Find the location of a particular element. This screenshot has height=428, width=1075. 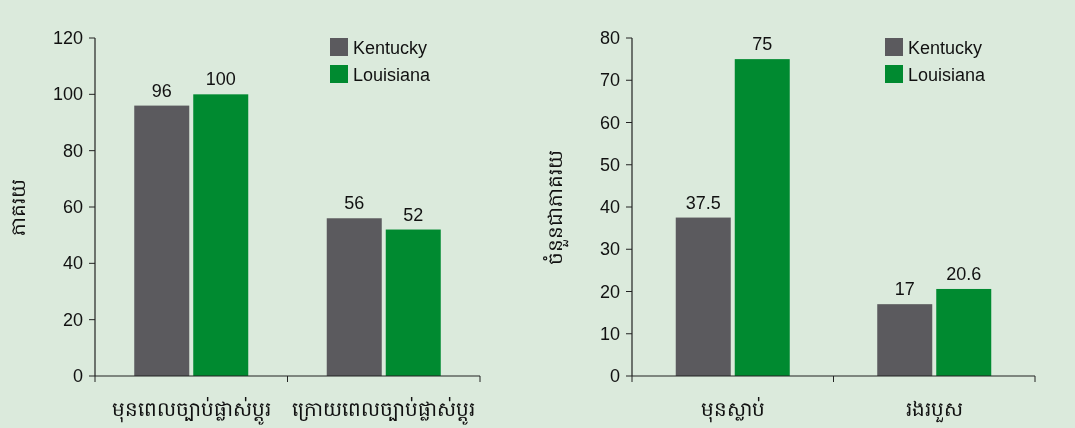

y-tick-label: 50 is located at coordinates (609, 164).